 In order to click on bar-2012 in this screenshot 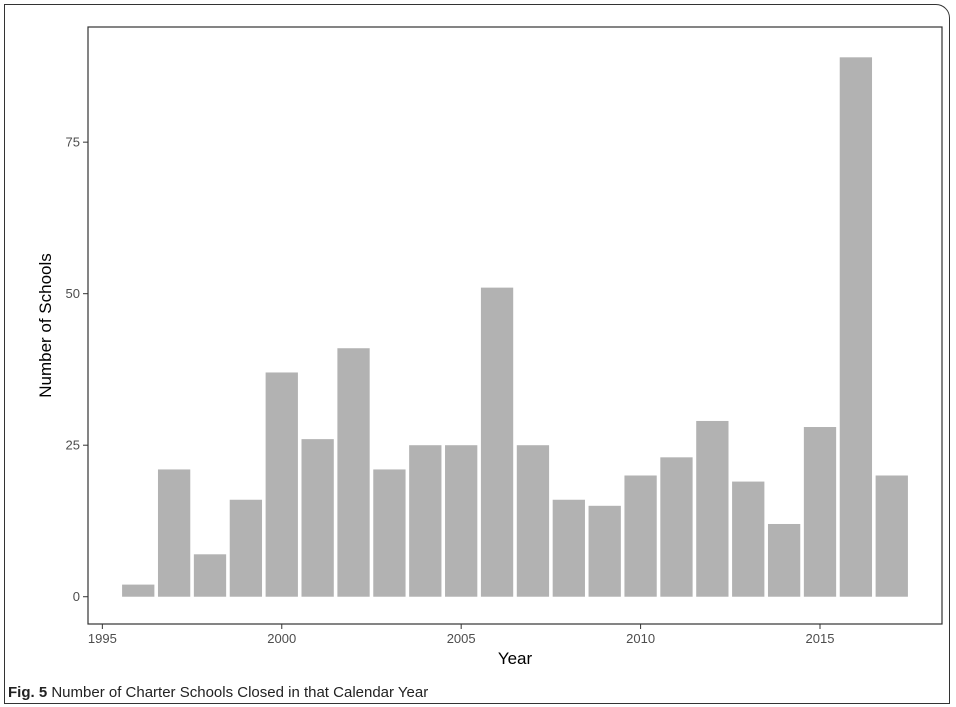, I will do `click(712, 508)`.